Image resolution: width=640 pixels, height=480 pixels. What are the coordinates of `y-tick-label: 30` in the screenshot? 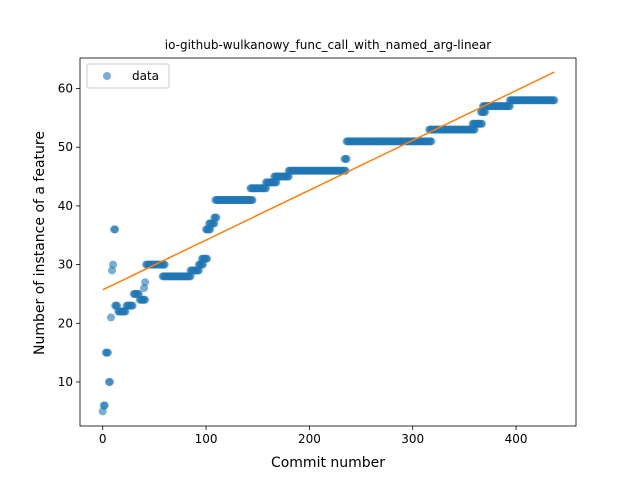 It's located at (65, 265).